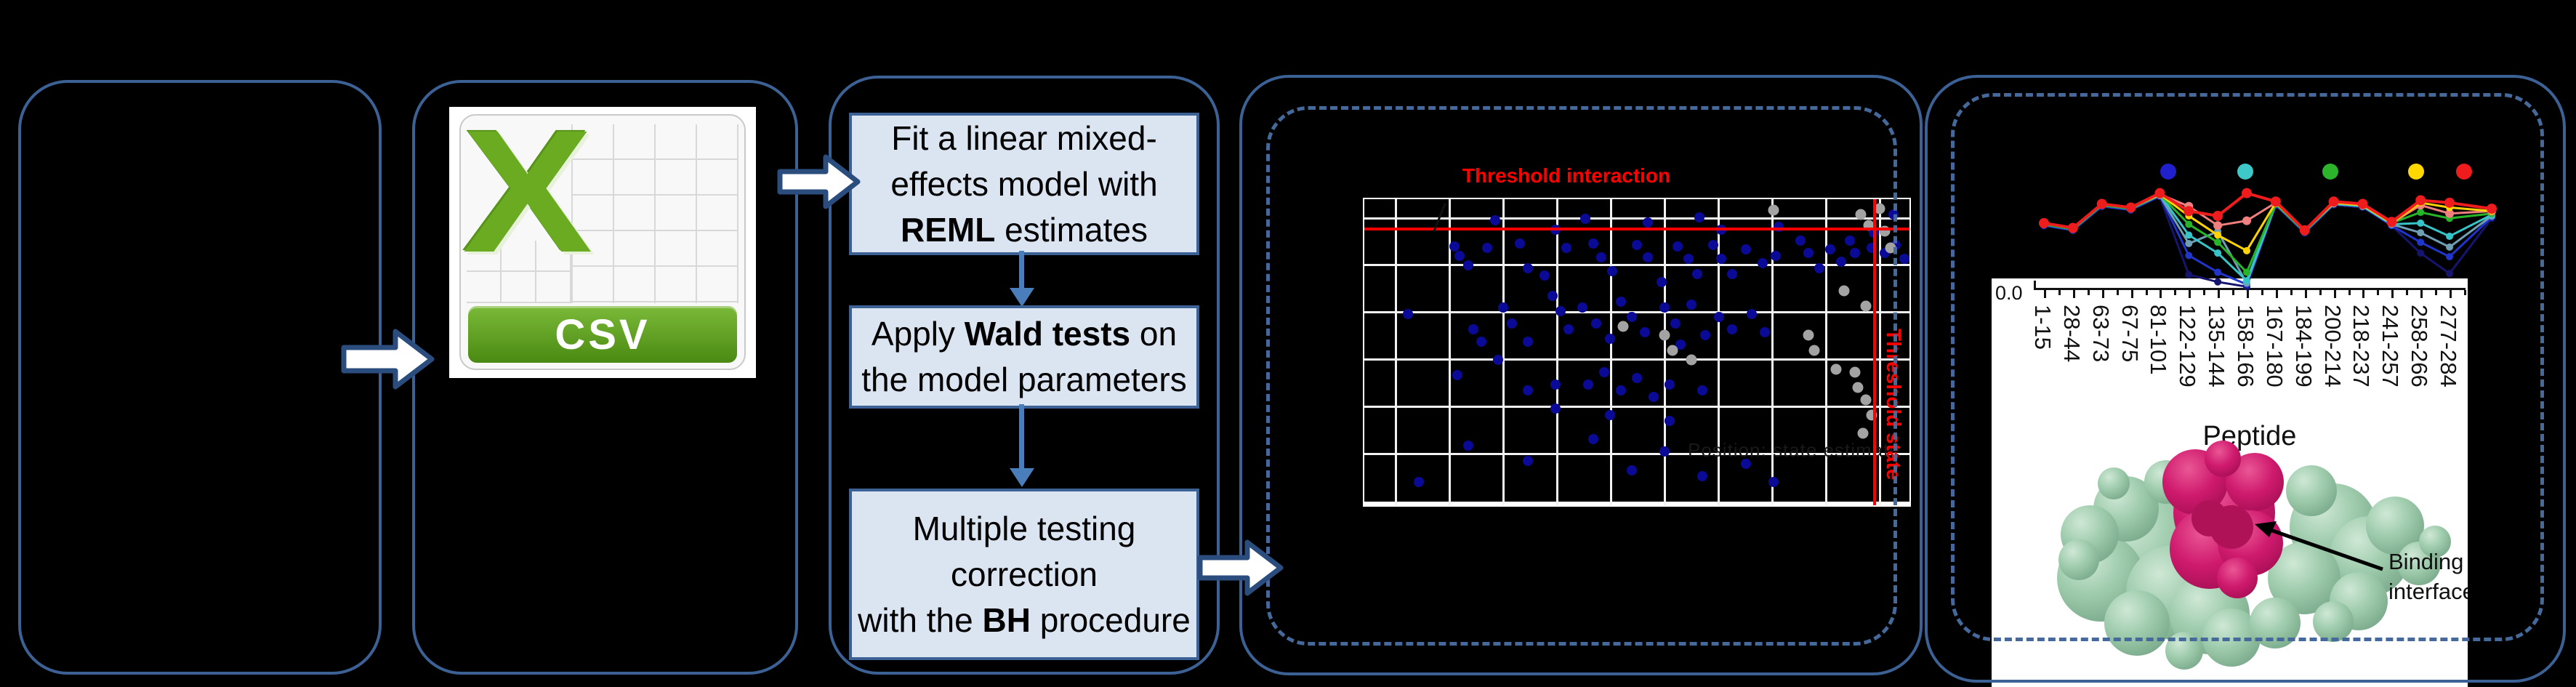 Image resolution: width=2576 pixels, height=687 pixels. Describe the element at coordinates (603, 334) in the screenshot. I see `csv-banner-label: CSV` at that location.